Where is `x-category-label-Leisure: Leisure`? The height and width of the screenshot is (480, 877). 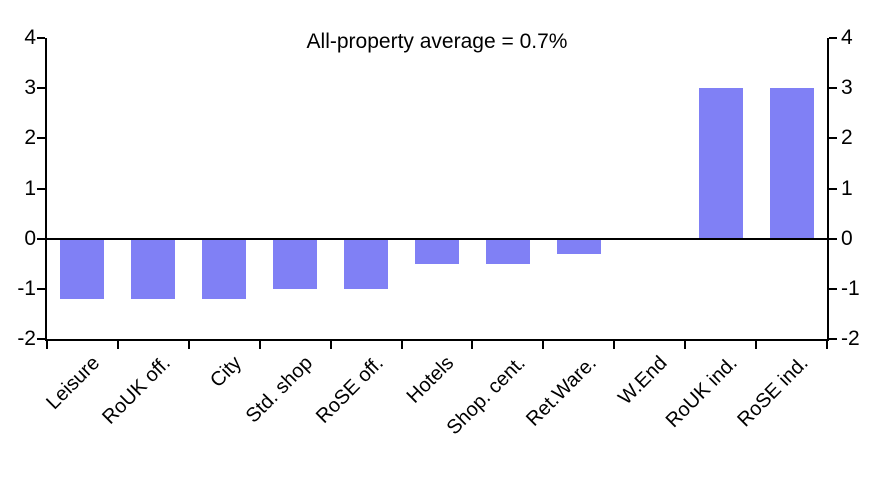
x-category-label-Leisure: Leisure is located at coordinates (73, 383).